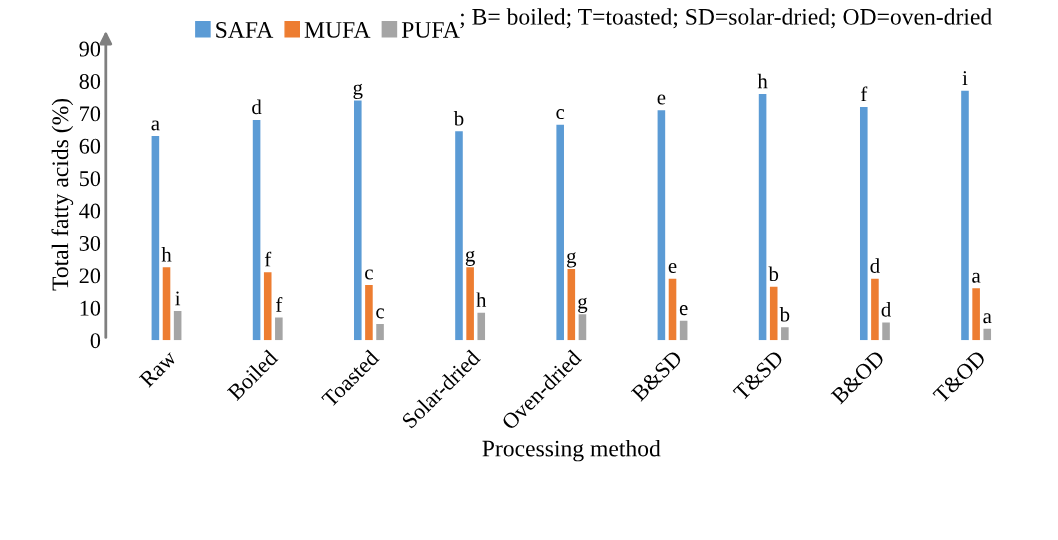 Image resolution: width=1058 pixels, height=540 pixels. Describe the element at coordinates (245, 30) in the screenshot. I see `legend-label: SAFA` at that location.